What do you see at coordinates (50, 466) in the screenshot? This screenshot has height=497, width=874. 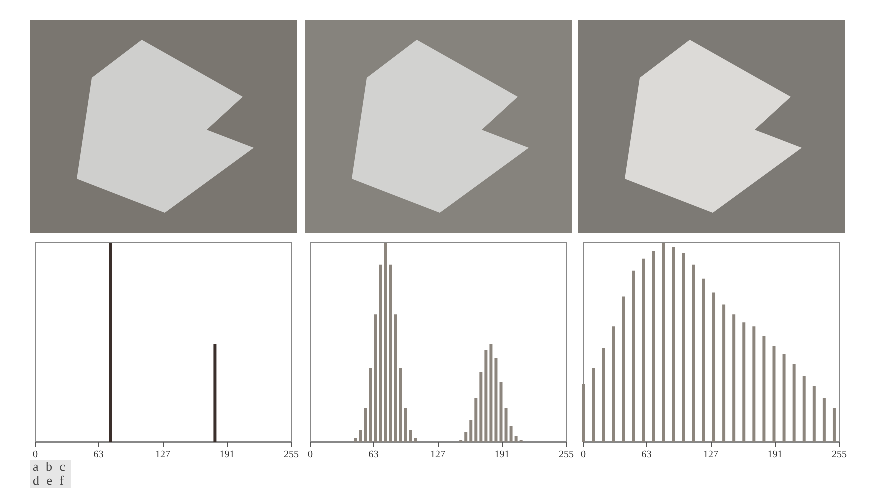 I see `text: a b c` at bounding box center [50, 466].